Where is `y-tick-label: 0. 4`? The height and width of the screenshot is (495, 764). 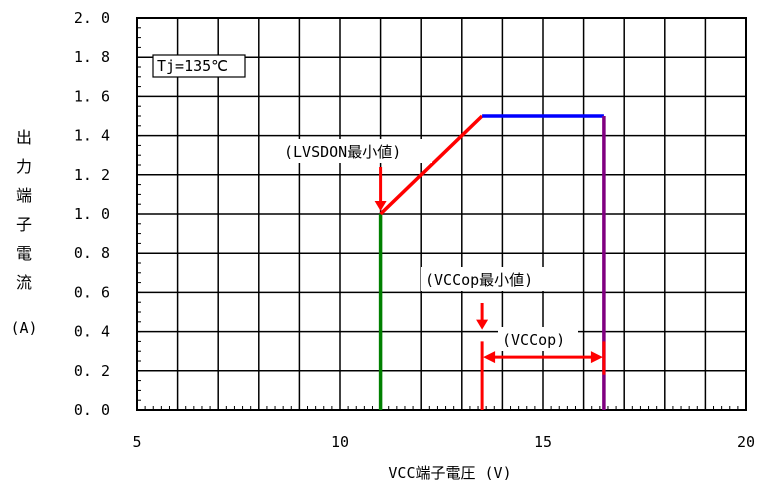 y-tick-label: 0. 4 is located at coordinates (92, 332).